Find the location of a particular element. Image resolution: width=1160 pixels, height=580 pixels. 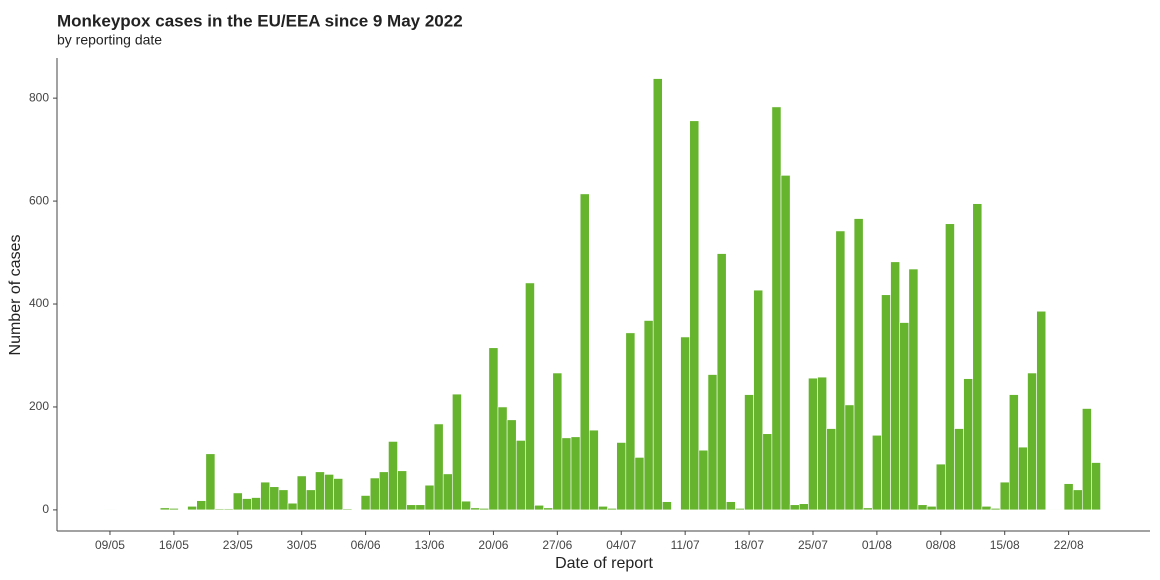

x-tick-label: 08/08 is located at coordinates (941, 545).